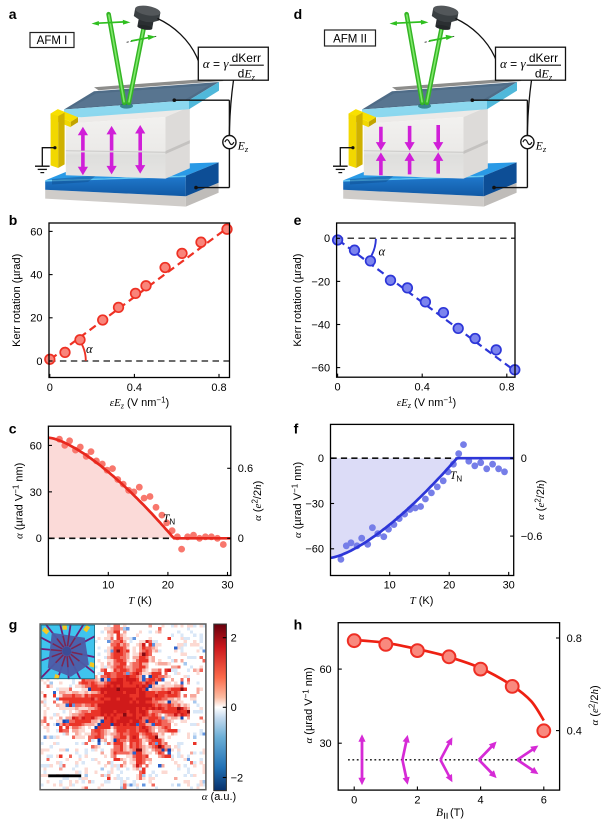  I want to click on svg-text: 6, so click(544, 800).